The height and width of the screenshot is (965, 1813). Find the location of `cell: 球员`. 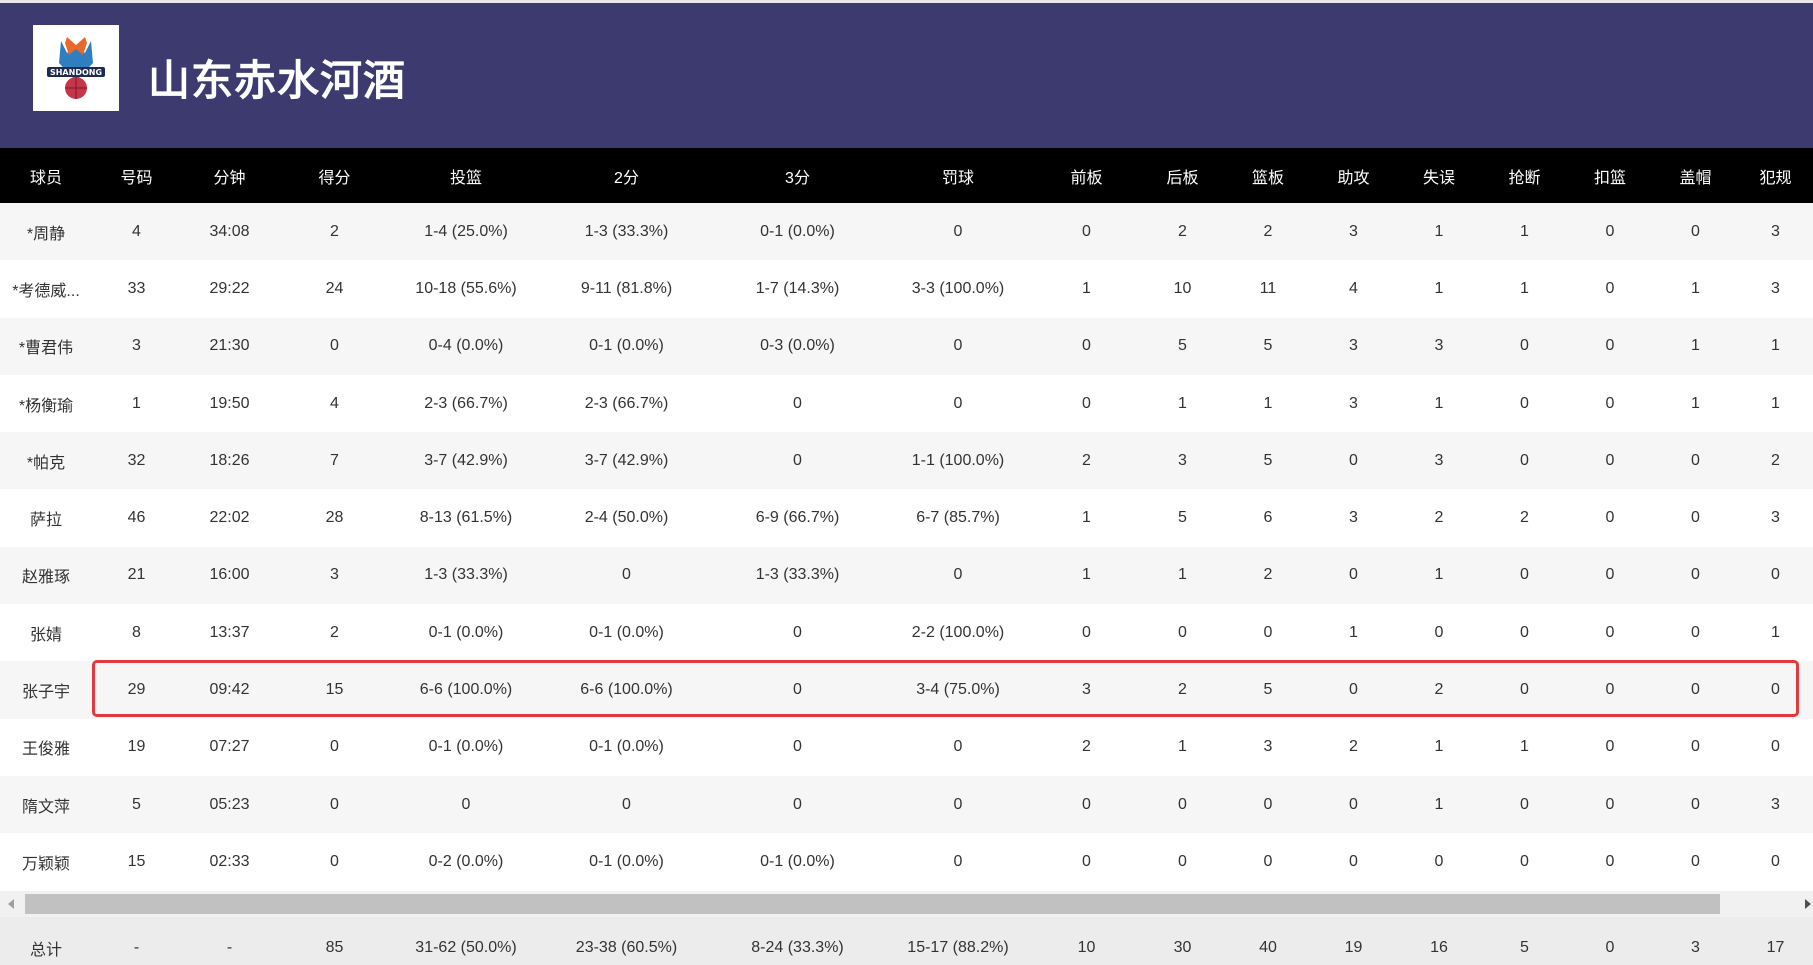

cell: 球员 is located at coordinates (45, 178).